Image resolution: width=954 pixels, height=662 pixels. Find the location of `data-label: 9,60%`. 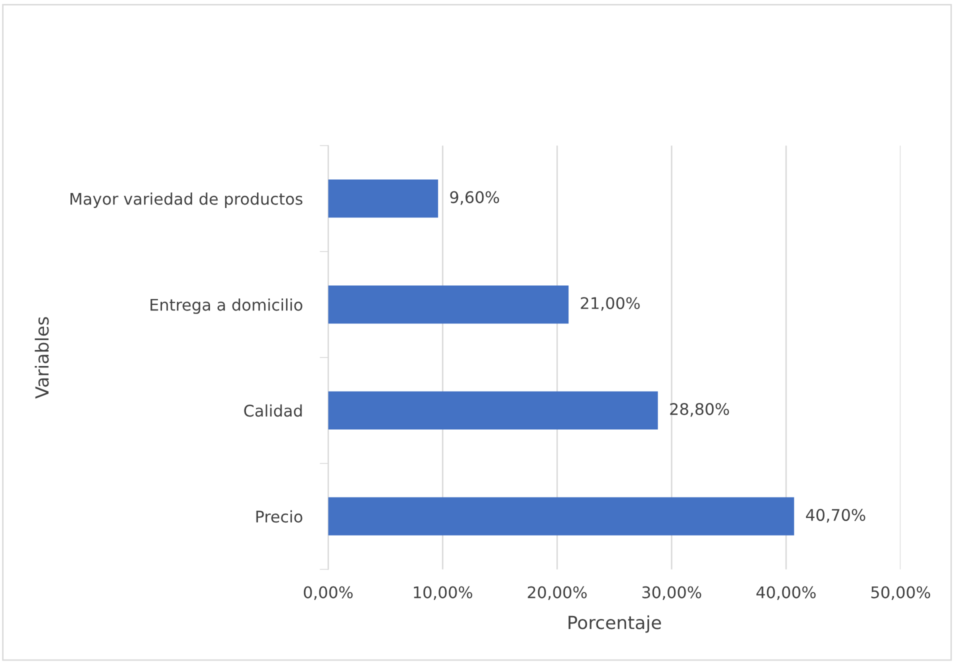

data-label: 9,60% is located at coordinates (475, 198).